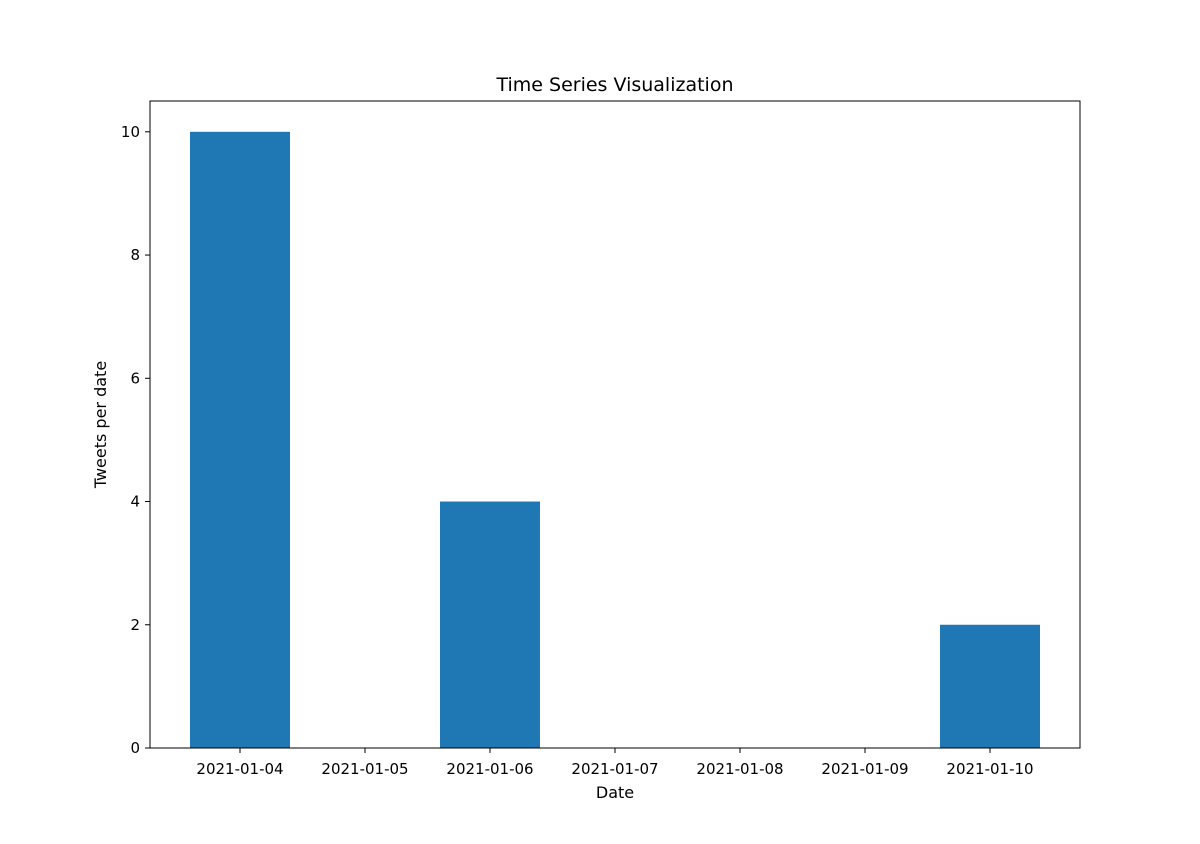  I want to click on y-tick-label: 8, so click(135, 255).